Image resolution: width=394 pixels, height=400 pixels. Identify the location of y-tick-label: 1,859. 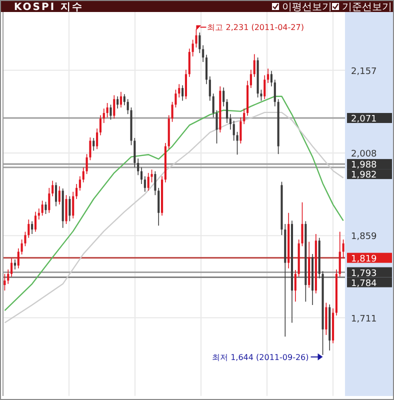
(364, 237).